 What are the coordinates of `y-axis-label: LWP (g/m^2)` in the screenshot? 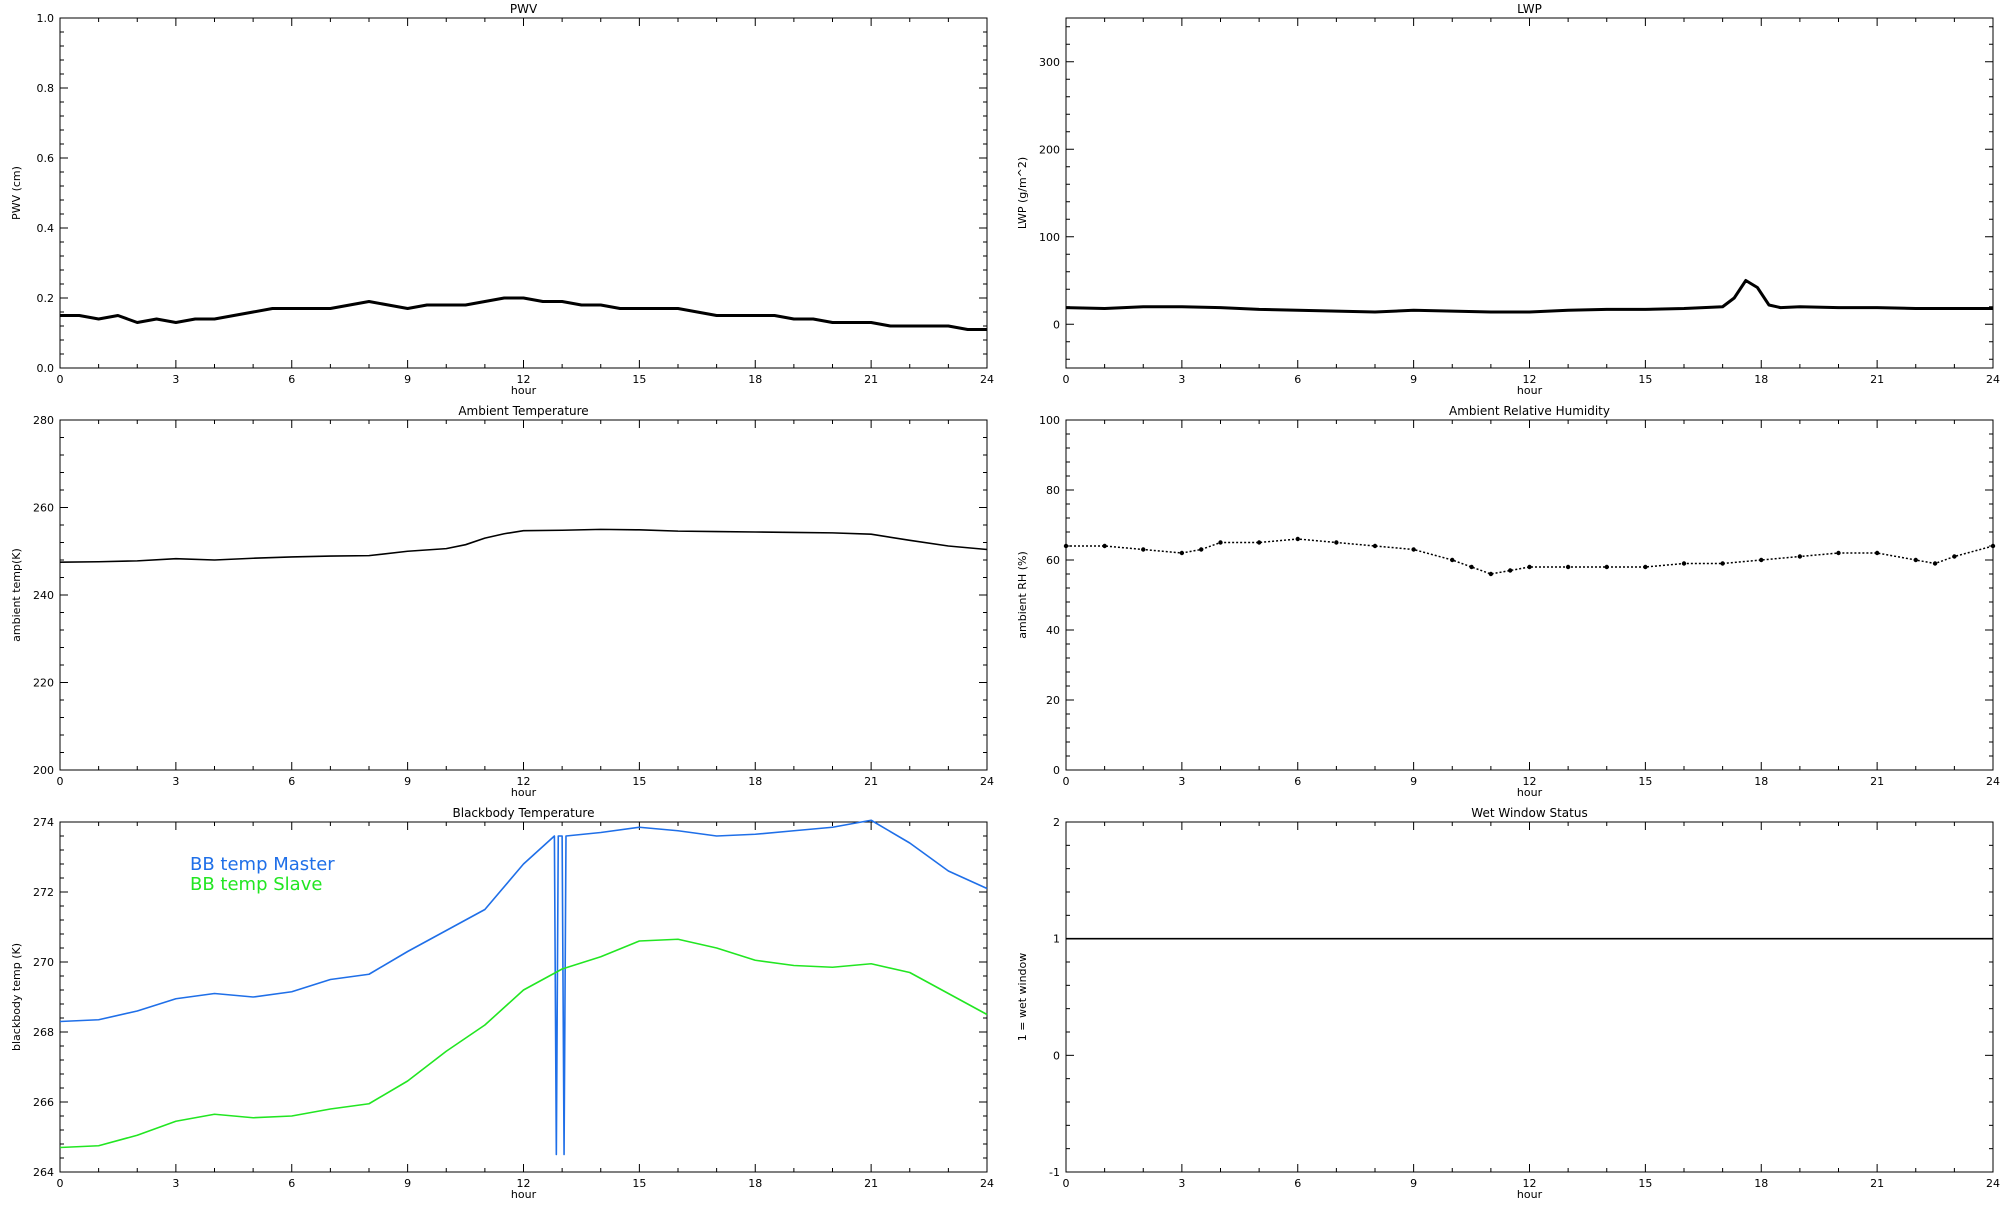 It's located at (1022, 193).